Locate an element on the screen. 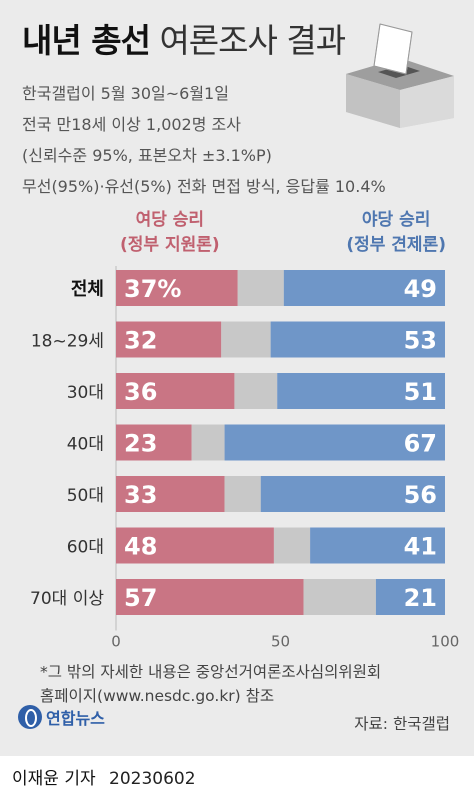 The height and width of the screenshot is (796, 474). category-label: 70대 이상 is located at coordinates (67, 599).